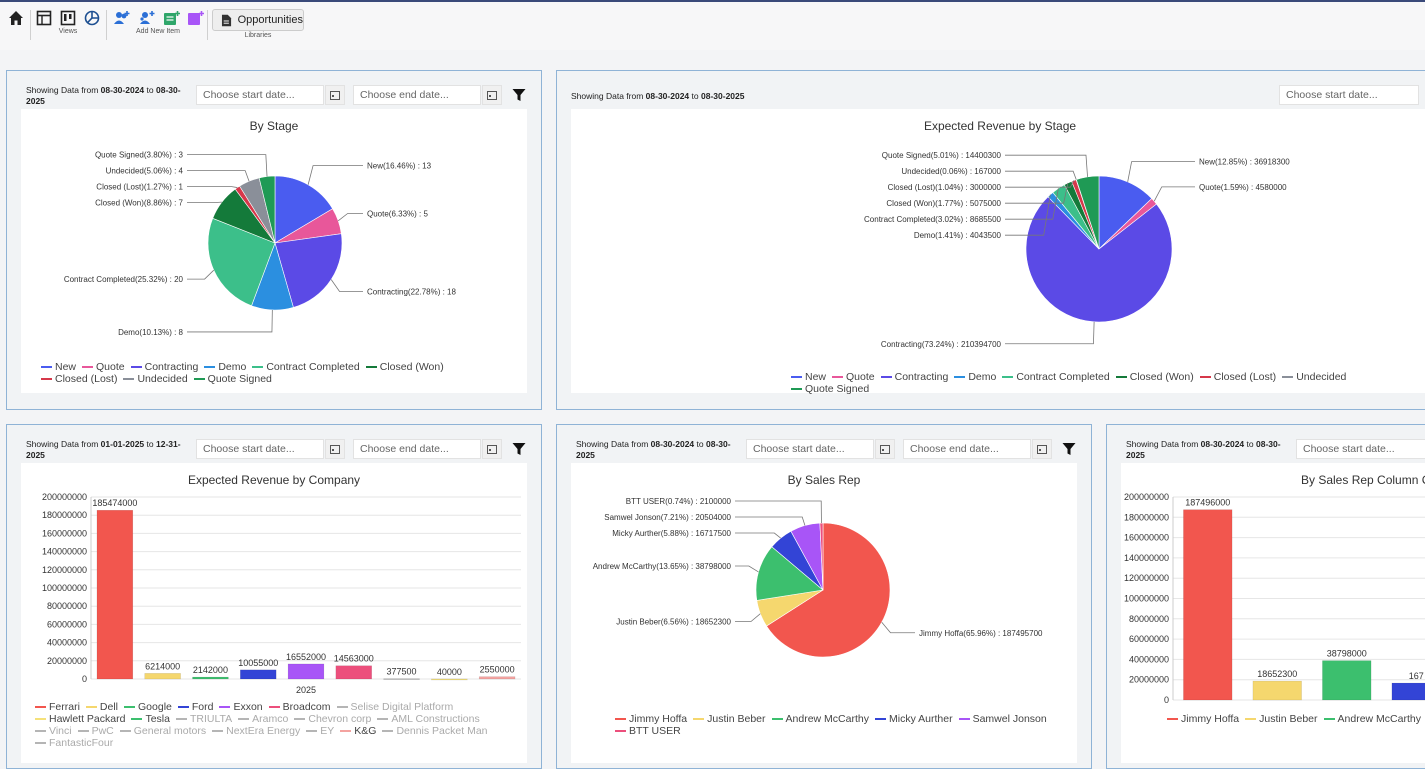  I want to click on bar-hawlett-packard, so click(449, 679).